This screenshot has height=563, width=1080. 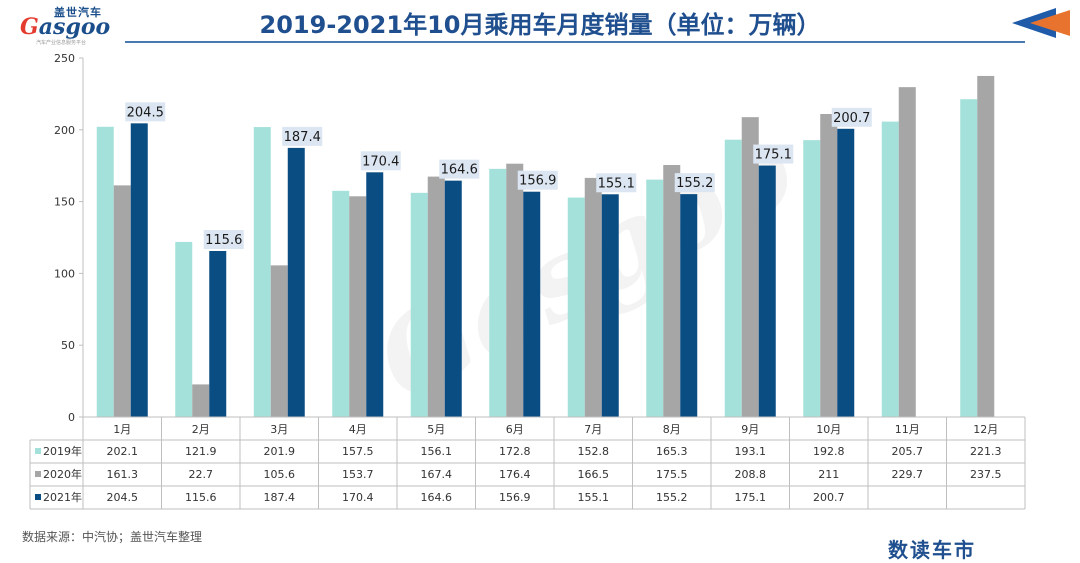 What do you see at coordinates (594, 451) in the screenshot?
I see `table-cell: 152.8` at bounding box center [594, 451].